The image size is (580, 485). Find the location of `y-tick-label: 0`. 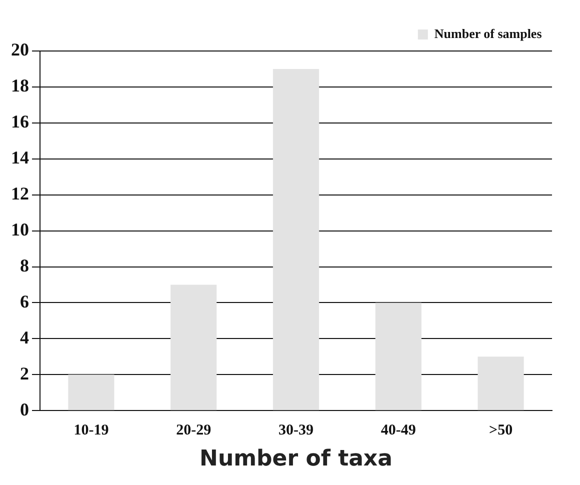

y-tick-label: 0 is located at coordinates (24, 409).